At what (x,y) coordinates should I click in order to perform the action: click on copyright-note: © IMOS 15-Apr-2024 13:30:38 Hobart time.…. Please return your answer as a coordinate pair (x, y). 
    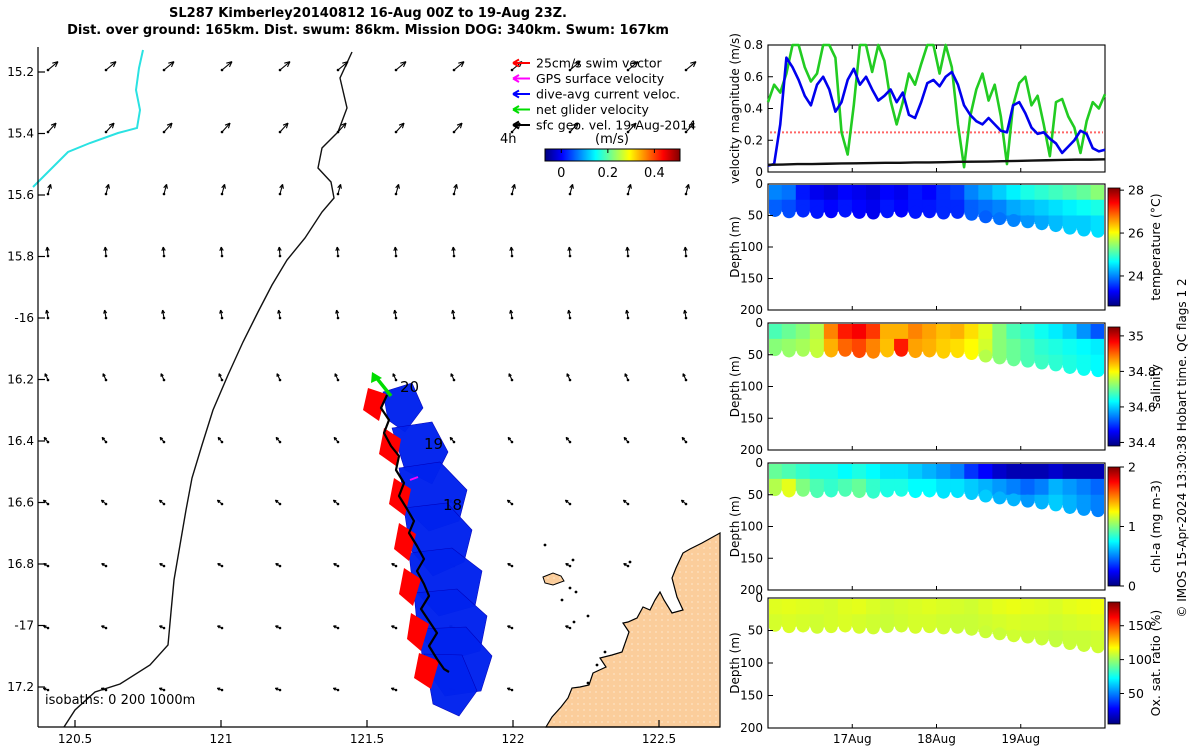
    Looking at the image, I should click on (1182, 447).